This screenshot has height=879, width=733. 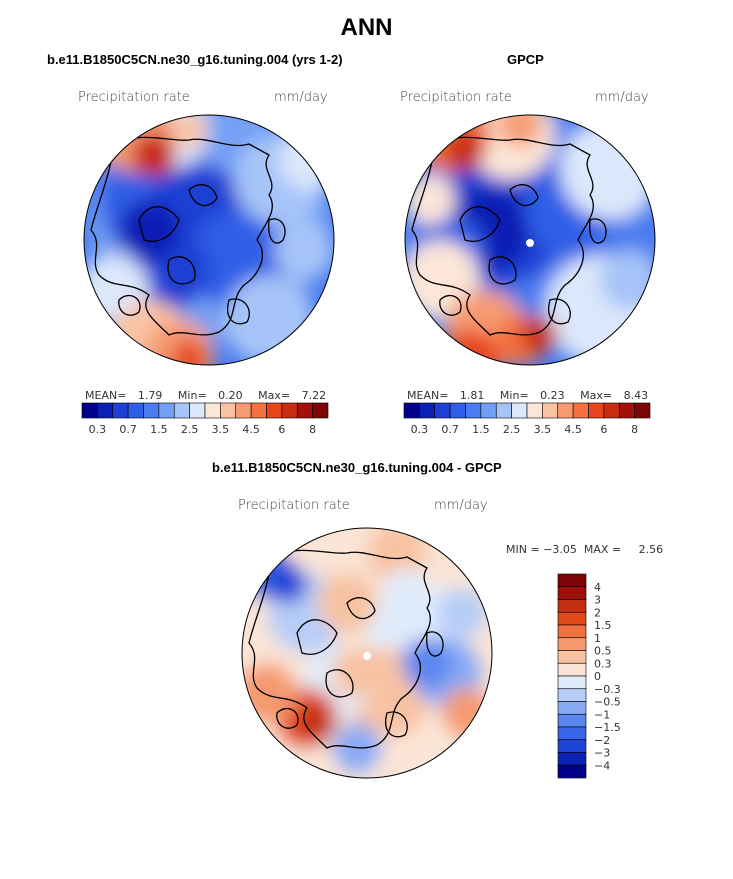 I want to click on map-diff, so click(x=367, y=653).